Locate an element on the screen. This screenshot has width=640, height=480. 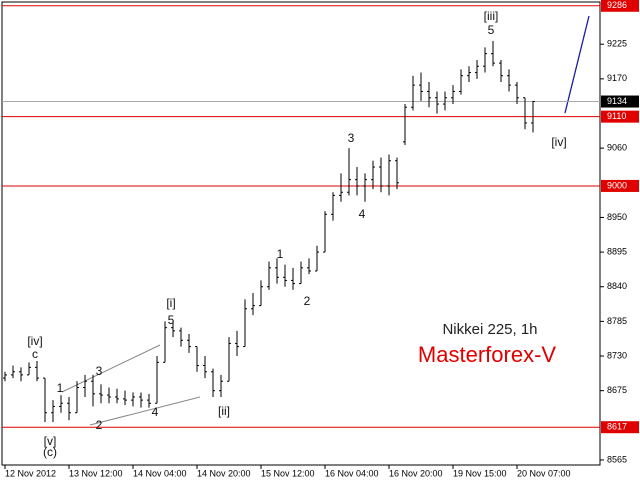
current-price-label: 9134 is located at coordinates (617, 101).